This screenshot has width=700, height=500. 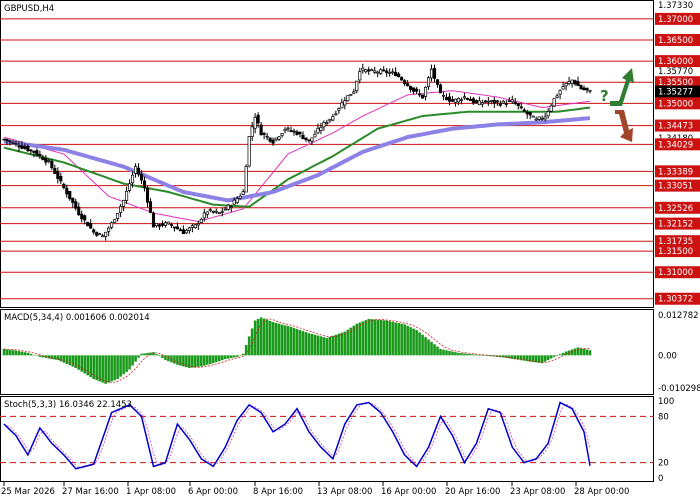 What do you see at coordinates (678, 316) in the screenshot?
I see `macd-tick-0: 0.012782` at bounding box center [678, 316].